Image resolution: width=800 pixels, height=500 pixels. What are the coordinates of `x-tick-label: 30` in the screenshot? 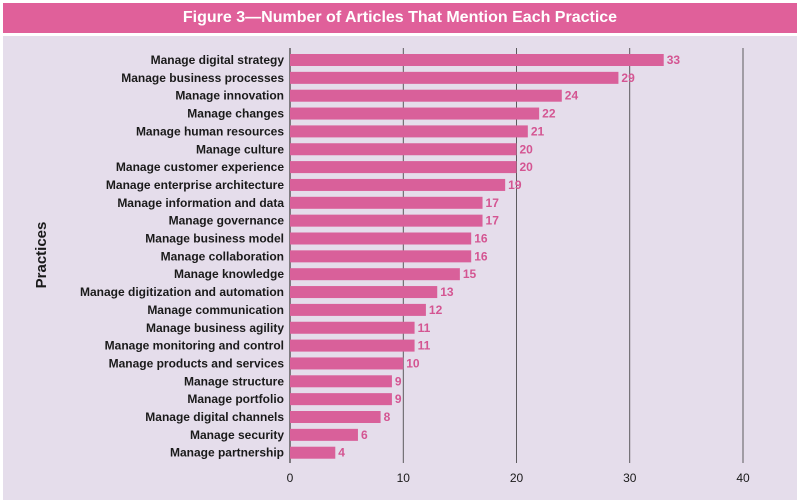 It's located at (630, 478).